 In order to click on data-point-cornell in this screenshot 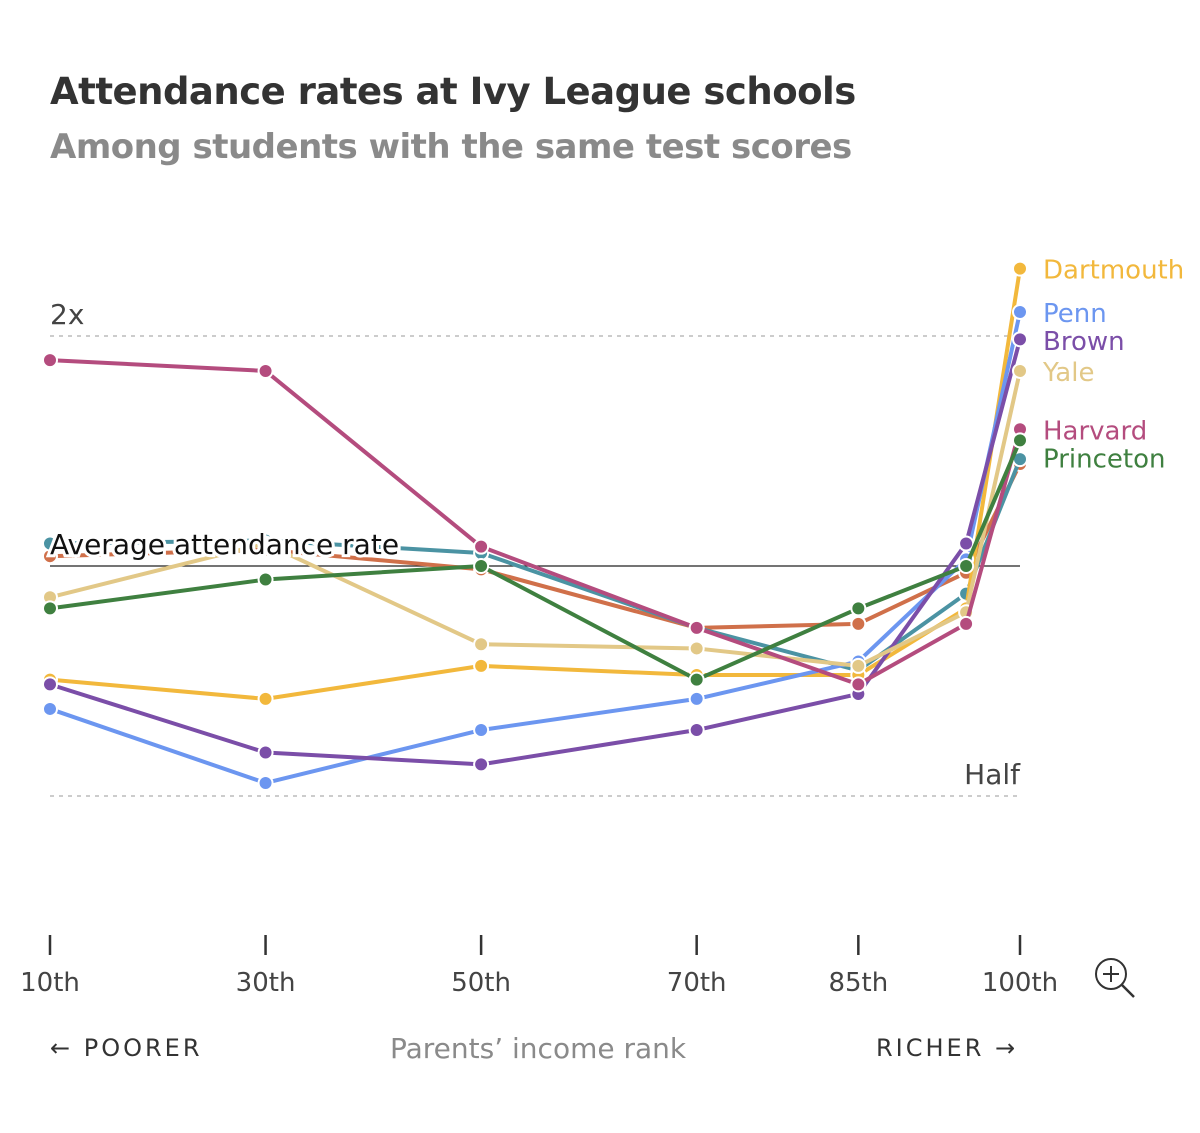, I will do `click(50, 543)`.